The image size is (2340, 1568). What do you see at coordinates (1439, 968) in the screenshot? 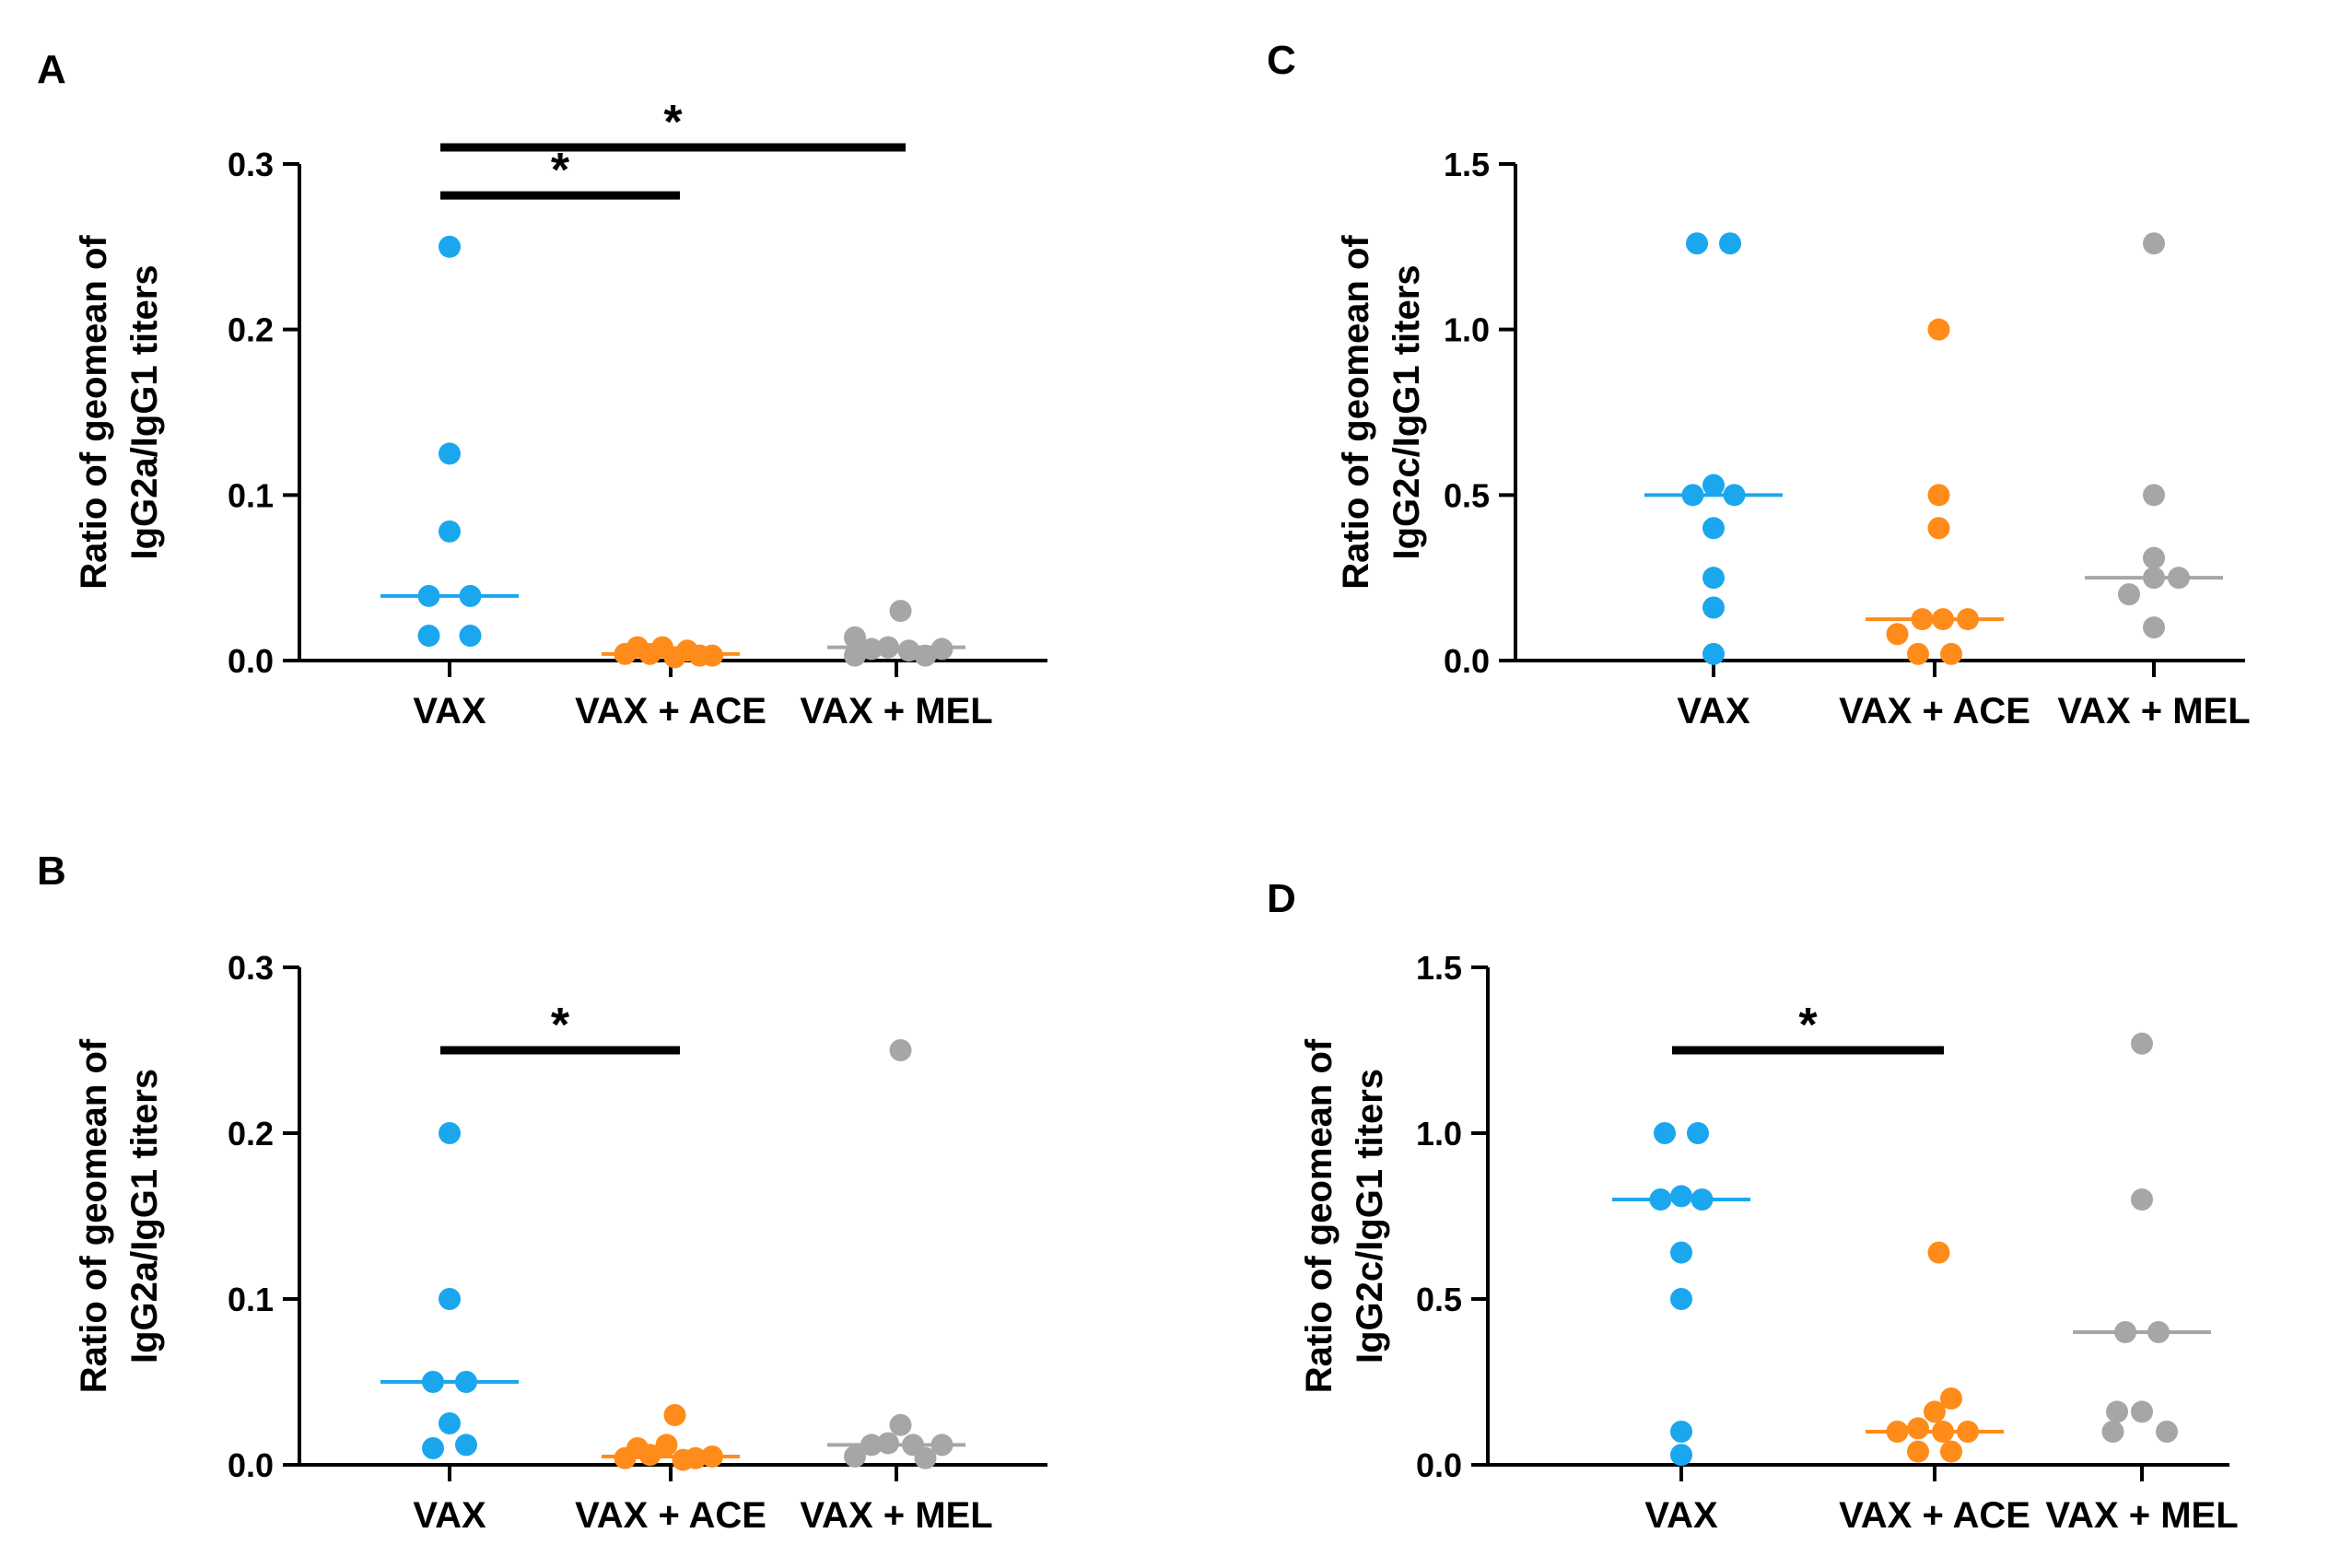
I see `y-tick-label: 1.5` at bounding box center [1439, 968].